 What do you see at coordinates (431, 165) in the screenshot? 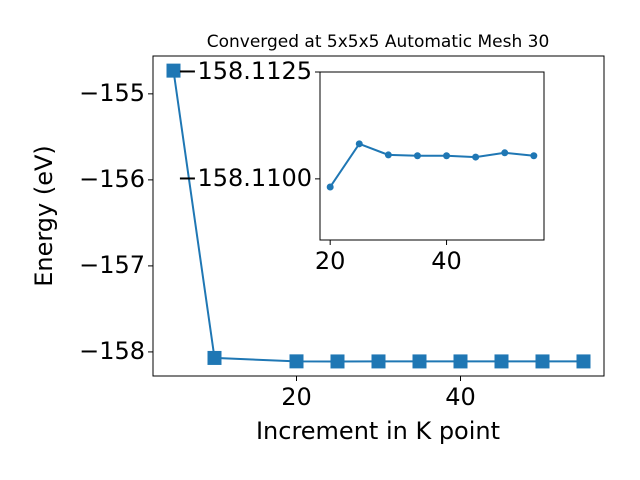
I see `series-line` at bounding box center [431, 165].